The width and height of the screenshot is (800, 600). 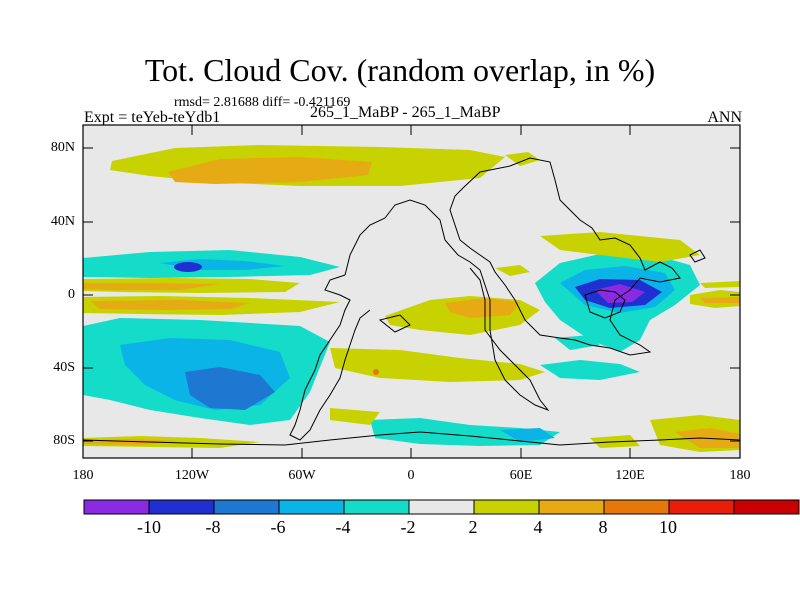 I want to click on coastline-americas, so click(x=330, y=357).